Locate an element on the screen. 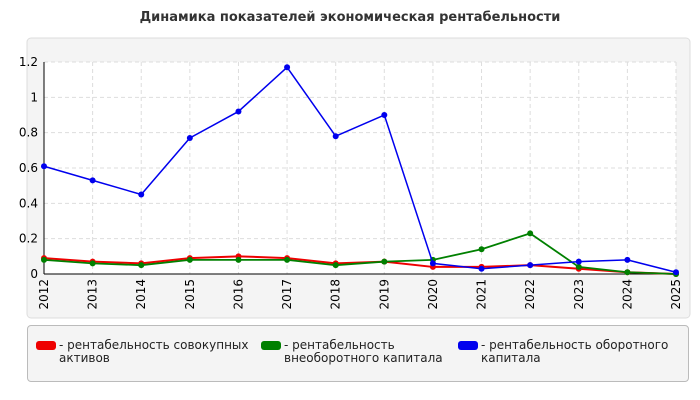 The image size is (700, 400). legend-item: - рентабельность совокупных активов is located at coordinates (142, 352).